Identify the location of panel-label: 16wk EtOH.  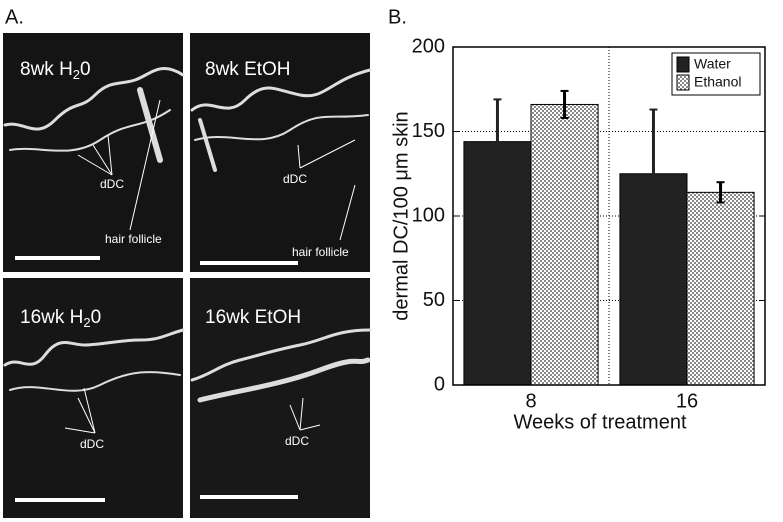
(253, 317).